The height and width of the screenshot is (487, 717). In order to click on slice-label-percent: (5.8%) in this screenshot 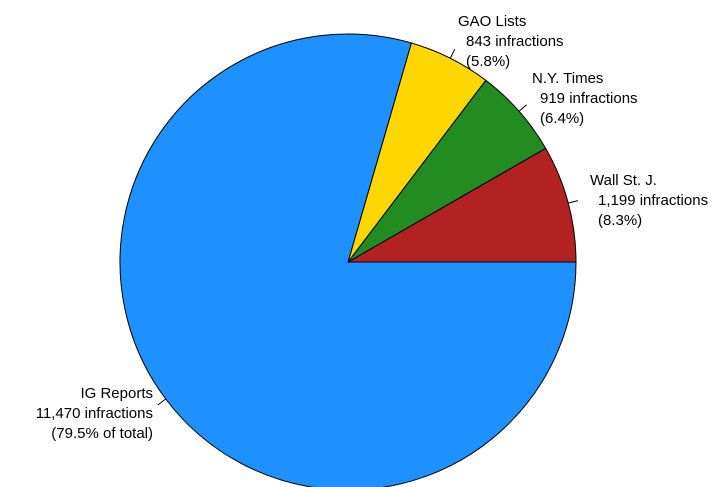, I will do `click(488, 61)`.